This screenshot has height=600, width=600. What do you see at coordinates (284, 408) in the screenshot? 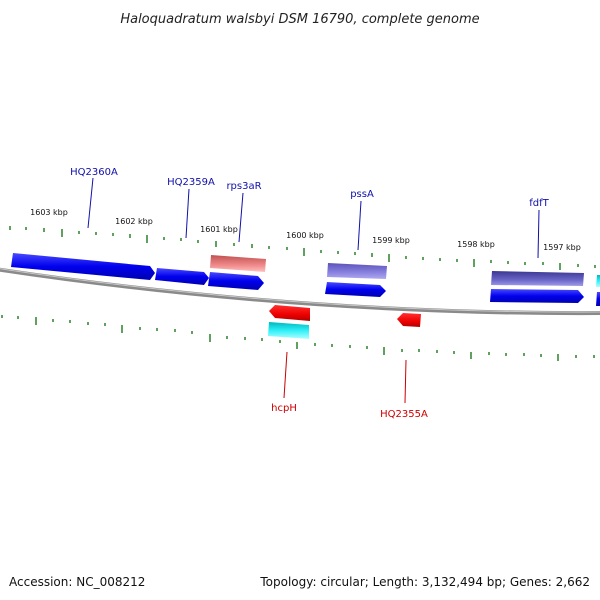
I see `label-hcph: hcpH` at bounding box center [284, 408].